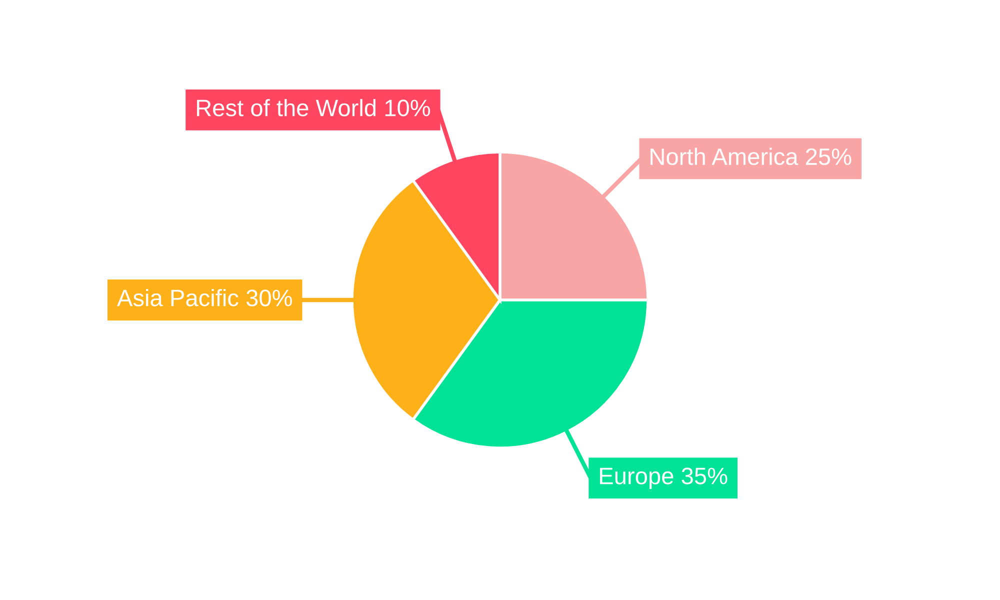 This screenshot has width=1000, height=600. What do you see at coordinates (664, 479) in the screenshot?
I see `slice-label: Europe 35%` at bounding box center [664, 479].